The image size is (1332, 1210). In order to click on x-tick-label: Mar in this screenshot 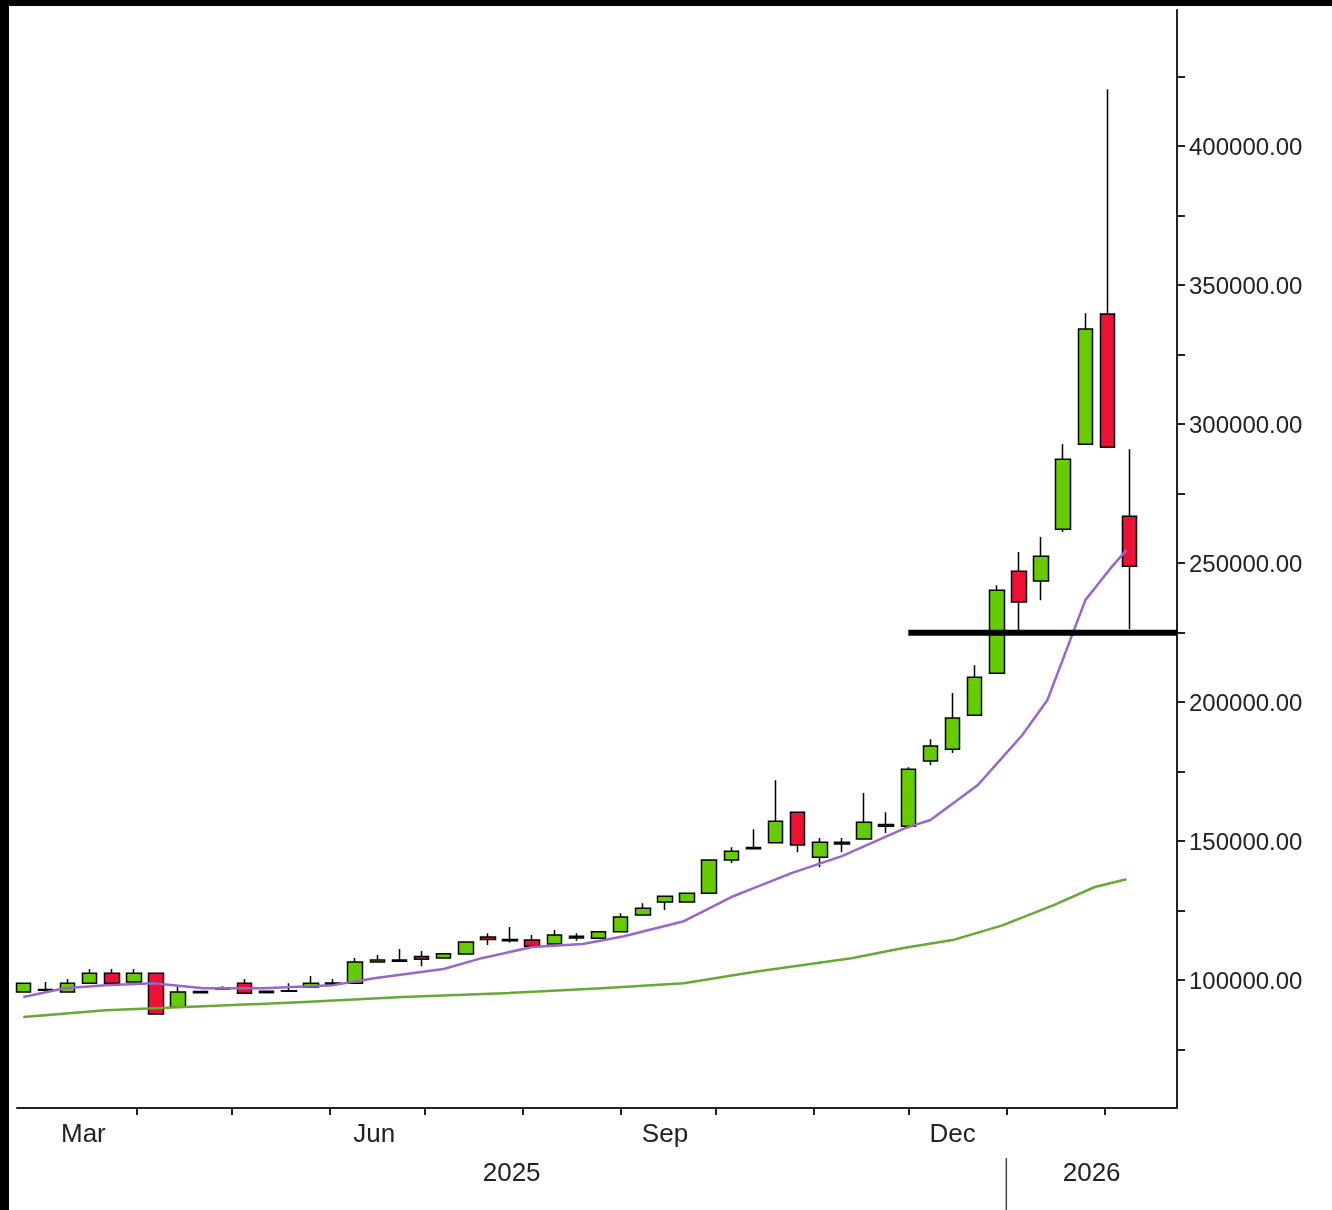, I will do `click(83, 1133)`.